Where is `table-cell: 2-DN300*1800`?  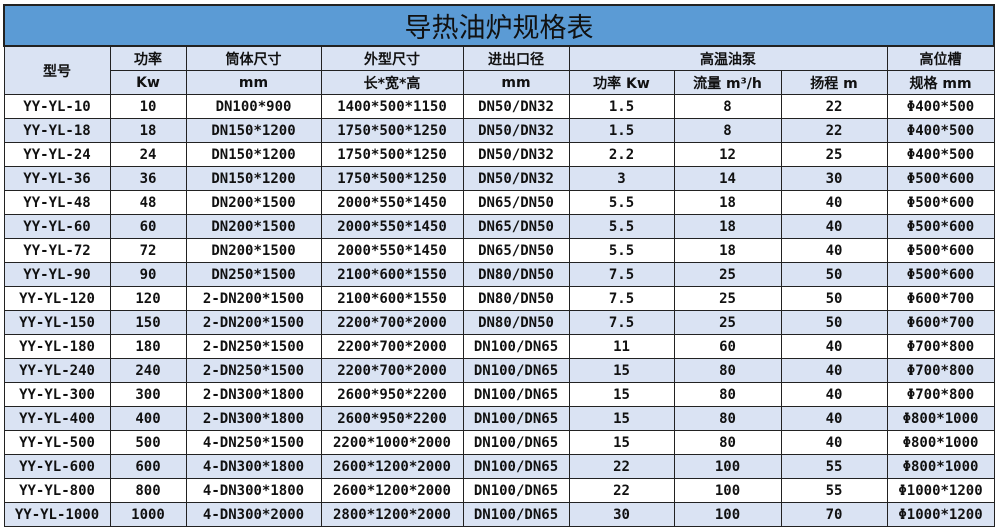
table-cell: 2-DN300*1800 is located at coordinates (253, 418).